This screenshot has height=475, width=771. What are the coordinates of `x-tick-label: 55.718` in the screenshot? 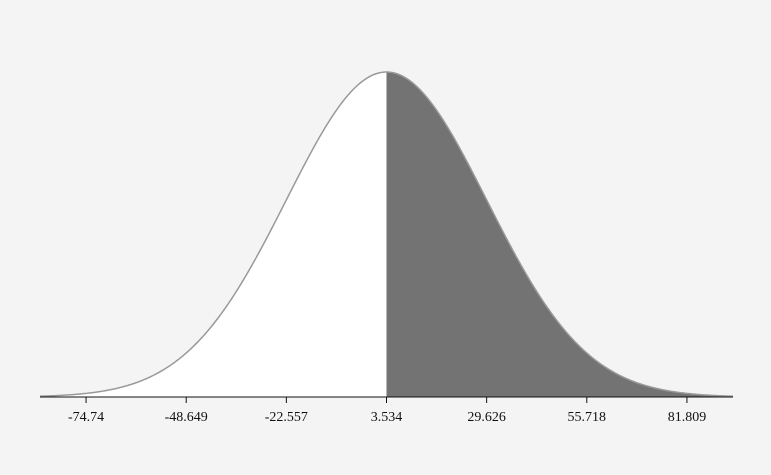 It's located at (587, 417).